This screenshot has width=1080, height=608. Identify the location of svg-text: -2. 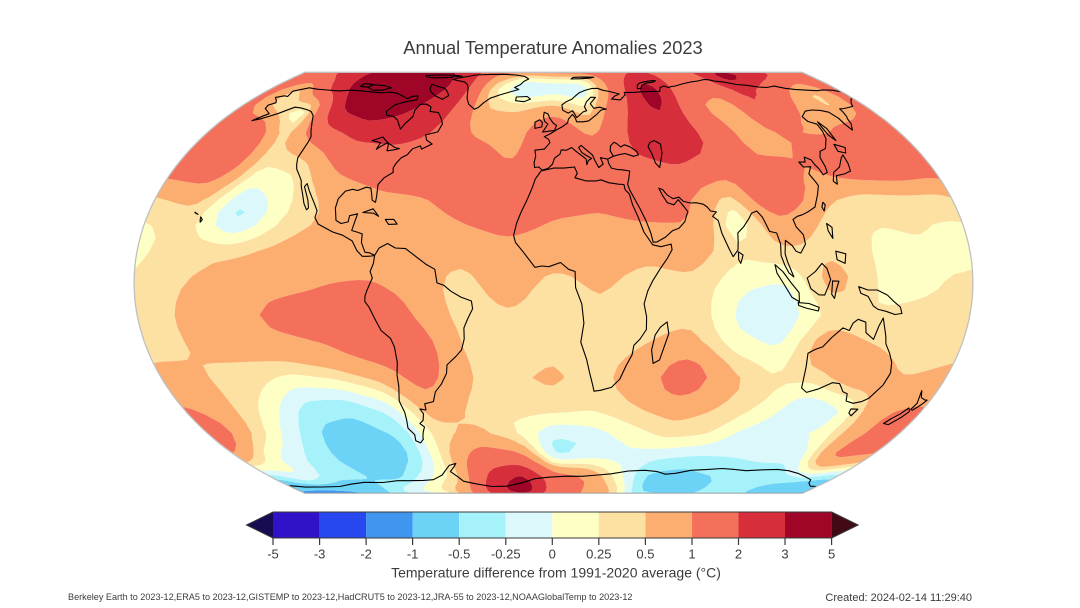
(366, 554).